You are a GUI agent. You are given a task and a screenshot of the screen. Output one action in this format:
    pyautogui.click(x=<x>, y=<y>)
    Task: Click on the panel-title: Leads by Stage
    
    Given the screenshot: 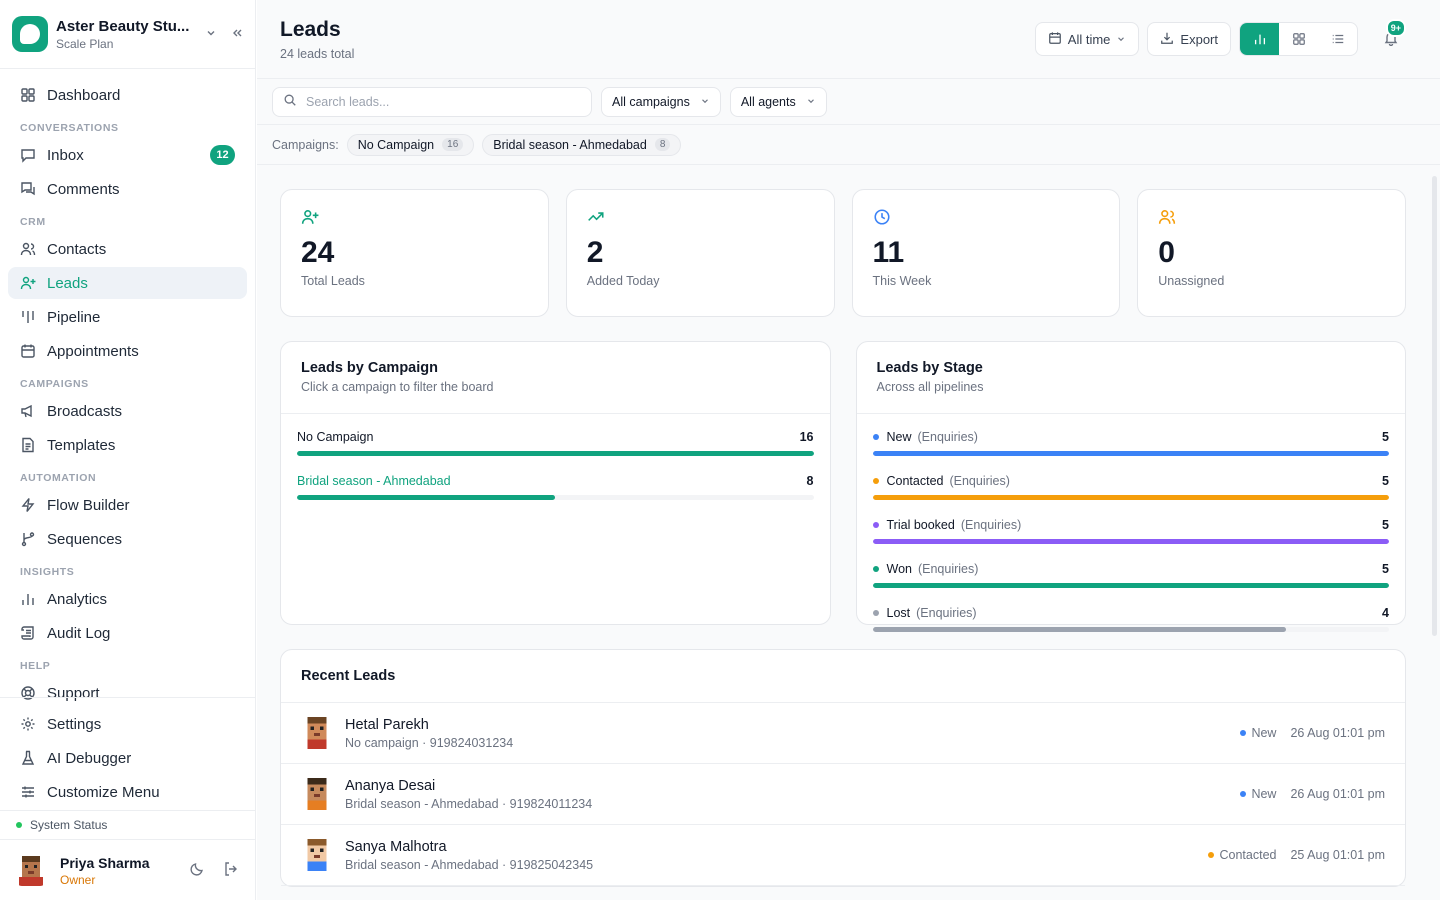 What is the action you would take?
    pyautogui.click(x=929, y=368)
    